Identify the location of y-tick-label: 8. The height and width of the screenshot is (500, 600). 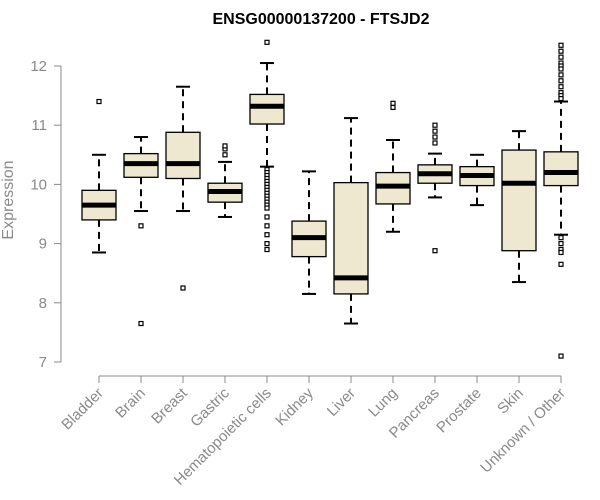
(43, 303).